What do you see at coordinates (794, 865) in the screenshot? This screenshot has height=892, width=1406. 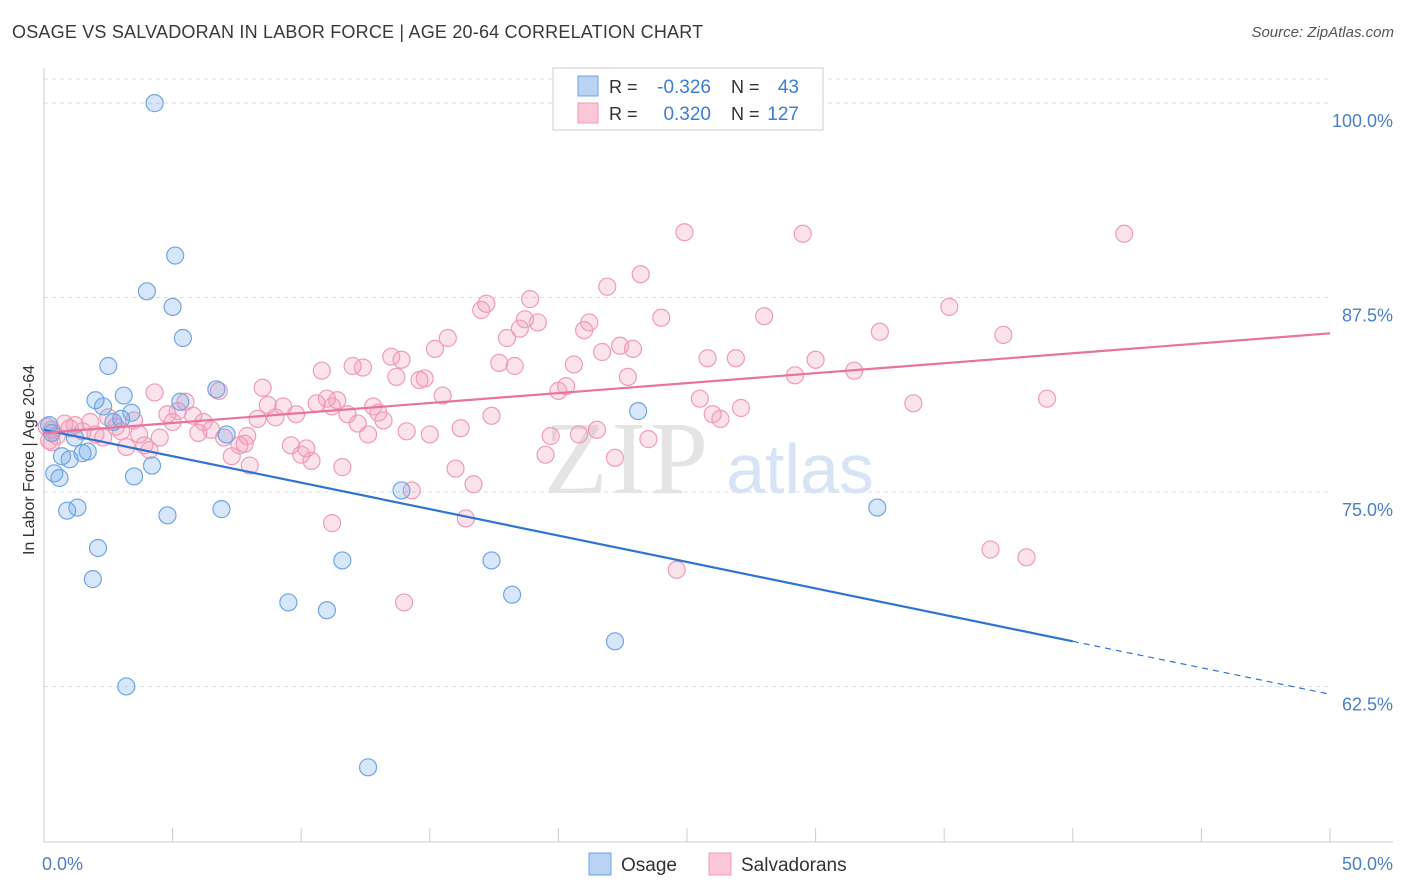 I see `bottom-legend-salvadoran: Salvadorans` at bounding box center [794, 865].